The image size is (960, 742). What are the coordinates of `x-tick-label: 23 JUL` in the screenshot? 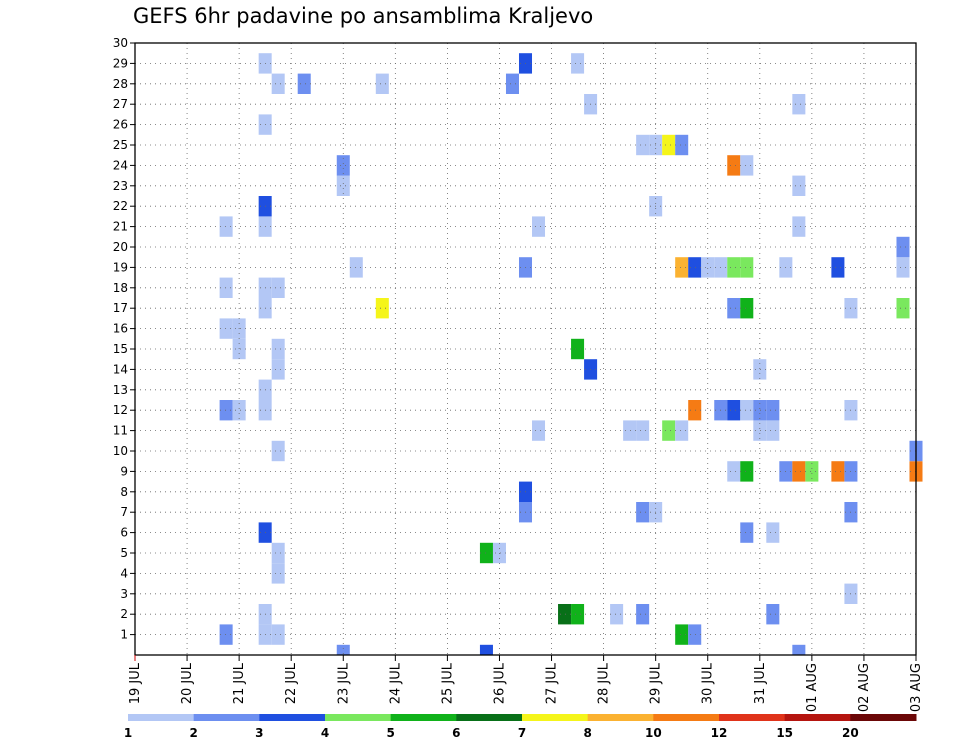 It's located at (343, 683).